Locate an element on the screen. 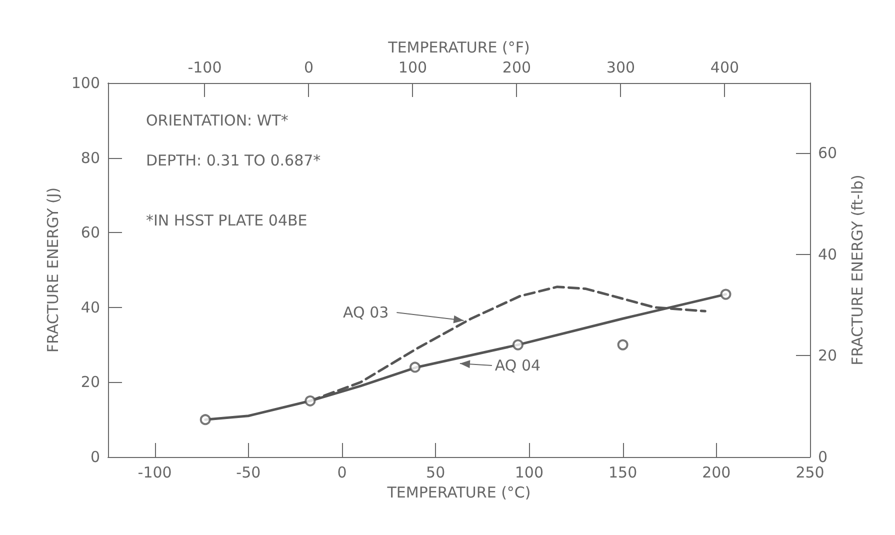  y2-tick-label: 0 is located at coordinates (823, 457).